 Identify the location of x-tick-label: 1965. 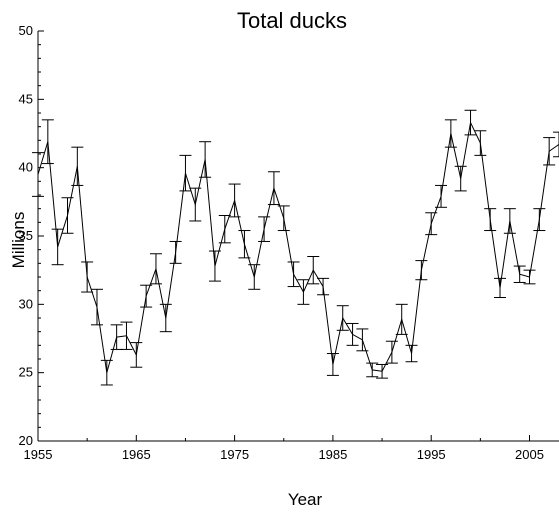
(136, 454).